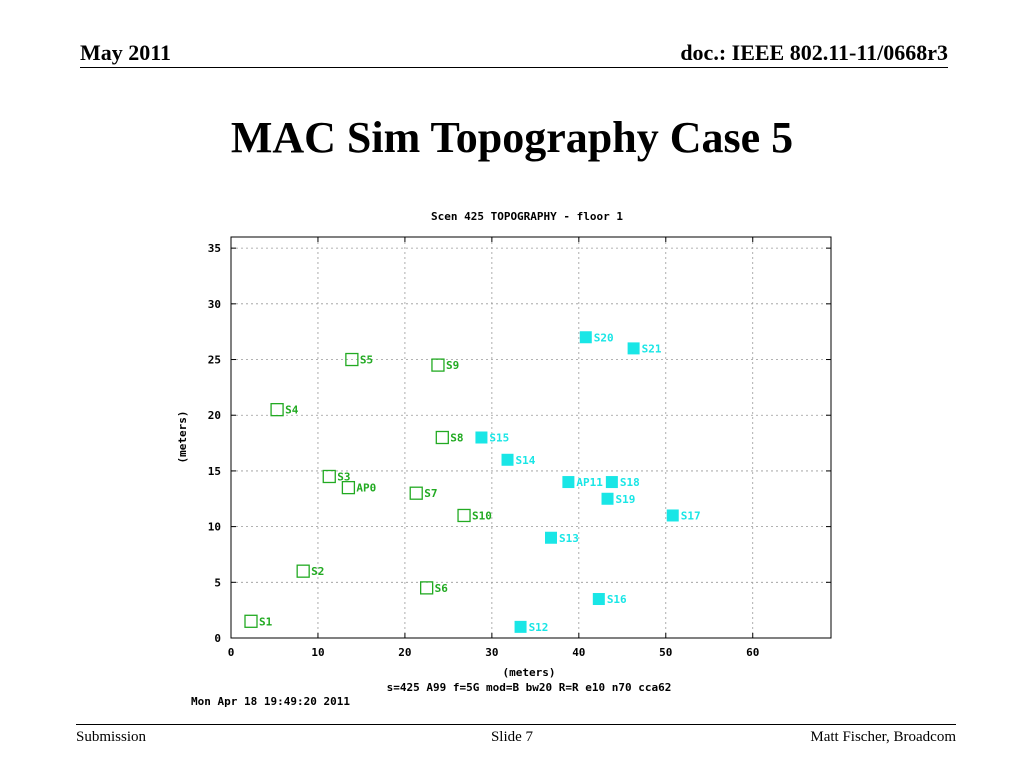 The height and width of the screenshot is (768, 1024). What do you see at coordinates (499, 438) in the screenshot?
I see `station-label: S15` at bounding box center [499, 438].